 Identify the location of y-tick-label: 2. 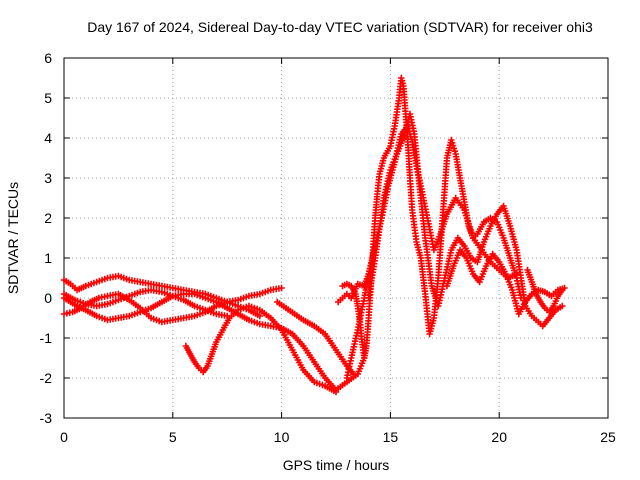
(48, 218).